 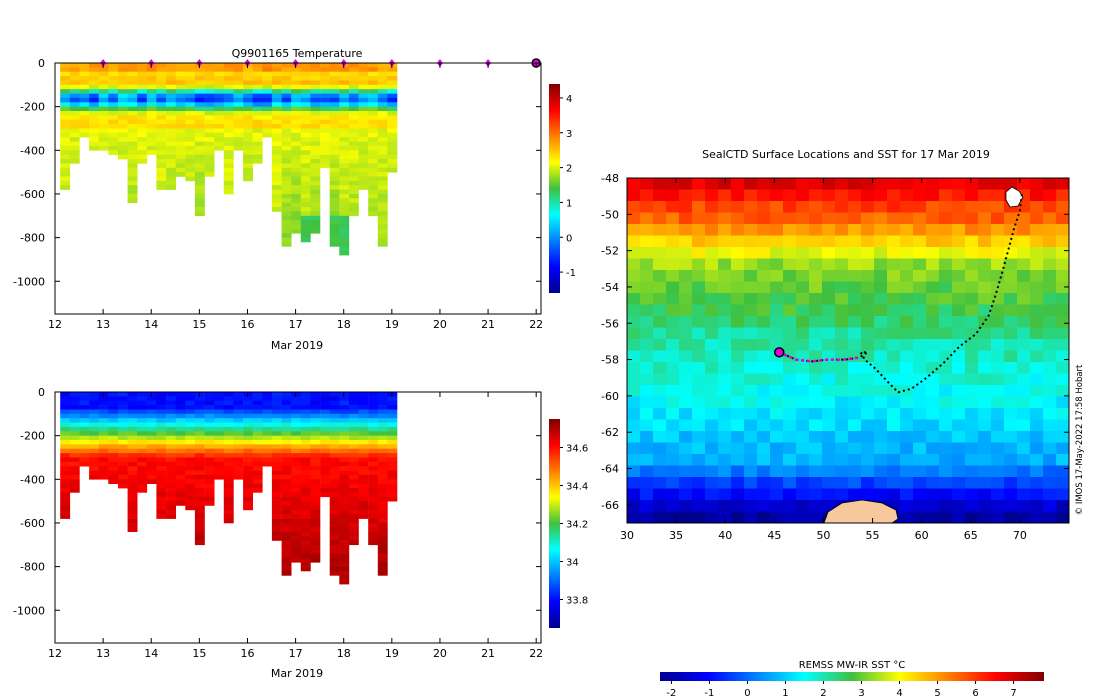 What do you see at coordinates (1080, 439) in the screenshot?
I see `credit-text: © IMOS 17-May-2022 17:58 Hobart` at bounding box center [1080, 439].